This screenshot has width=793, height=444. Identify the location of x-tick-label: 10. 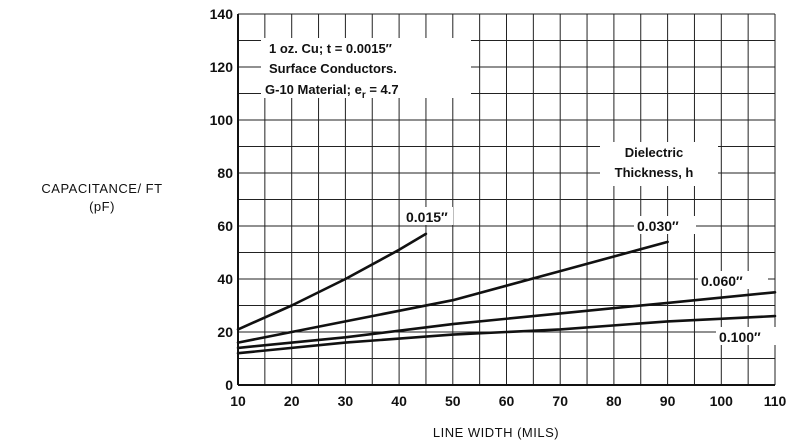
(238, 401).